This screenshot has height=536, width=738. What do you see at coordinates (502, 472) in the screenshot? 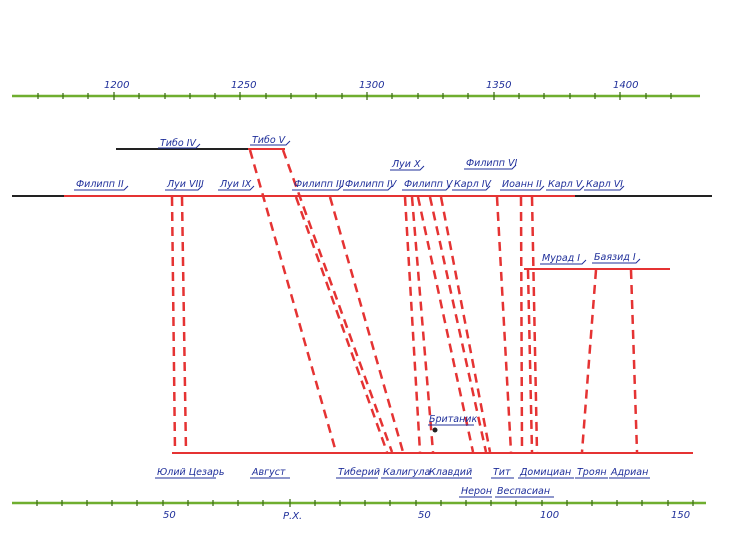
I see `label-tit: Тит` at bounding box center [502, 472].